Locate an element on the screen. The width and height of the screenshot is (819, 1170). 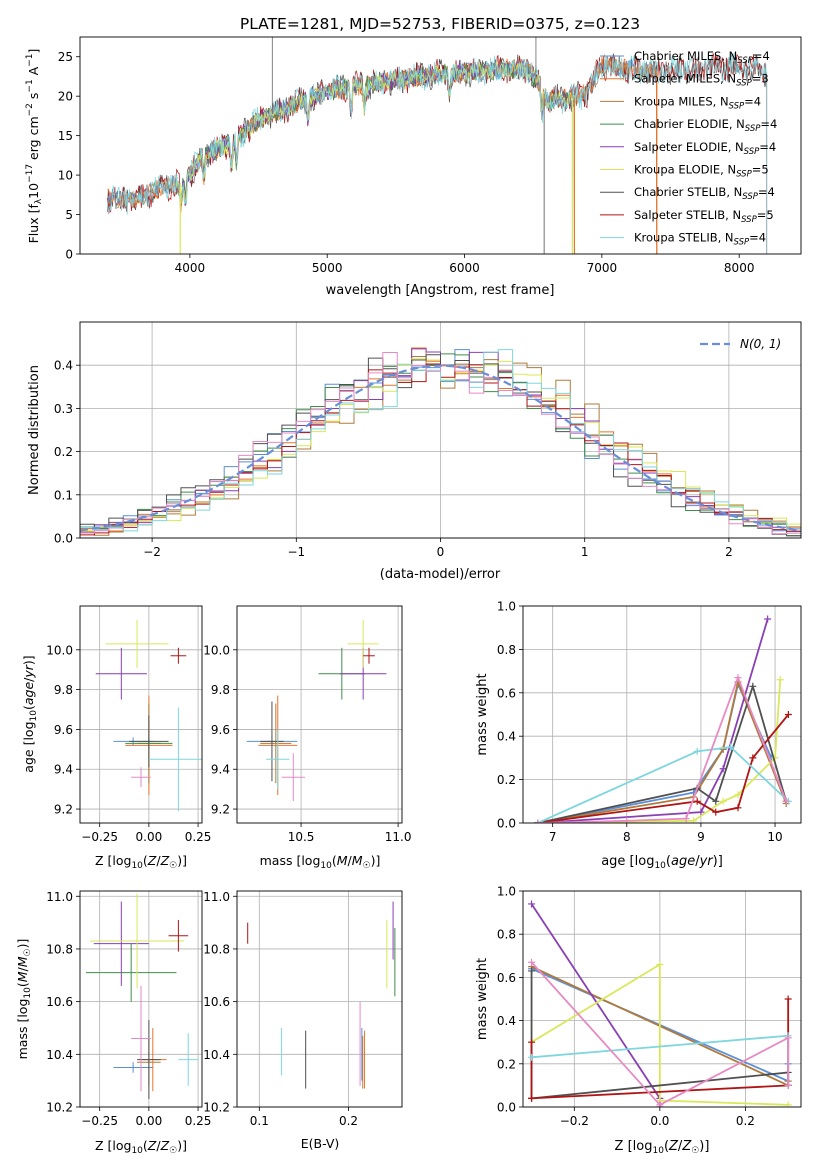
plot-area-spectrum is located at coordinates (437, 145).